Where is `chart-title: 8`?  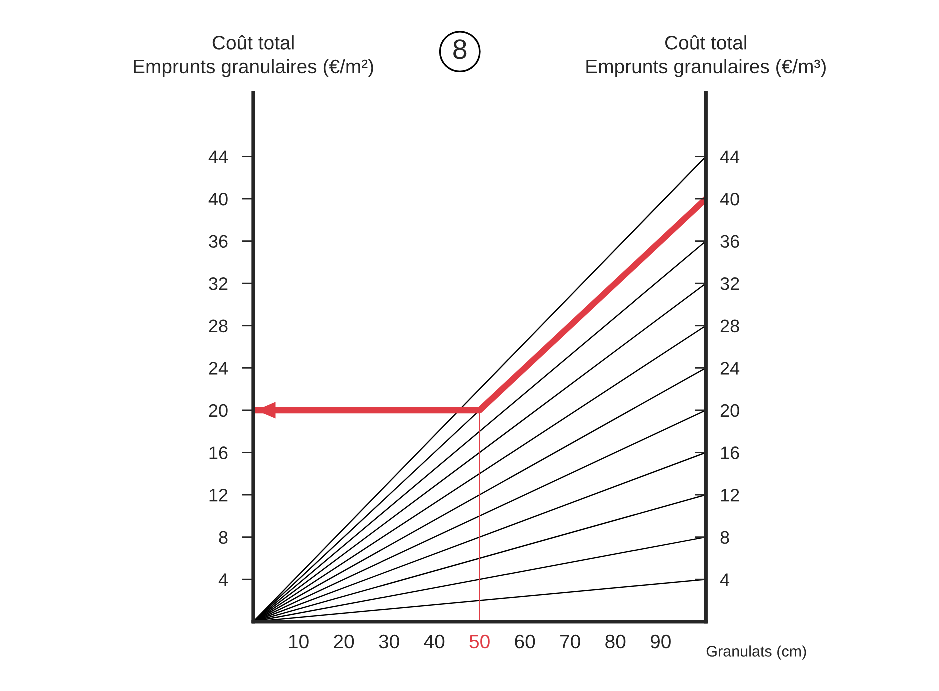
chart-title: 8 is located at coordinates (460, 50).